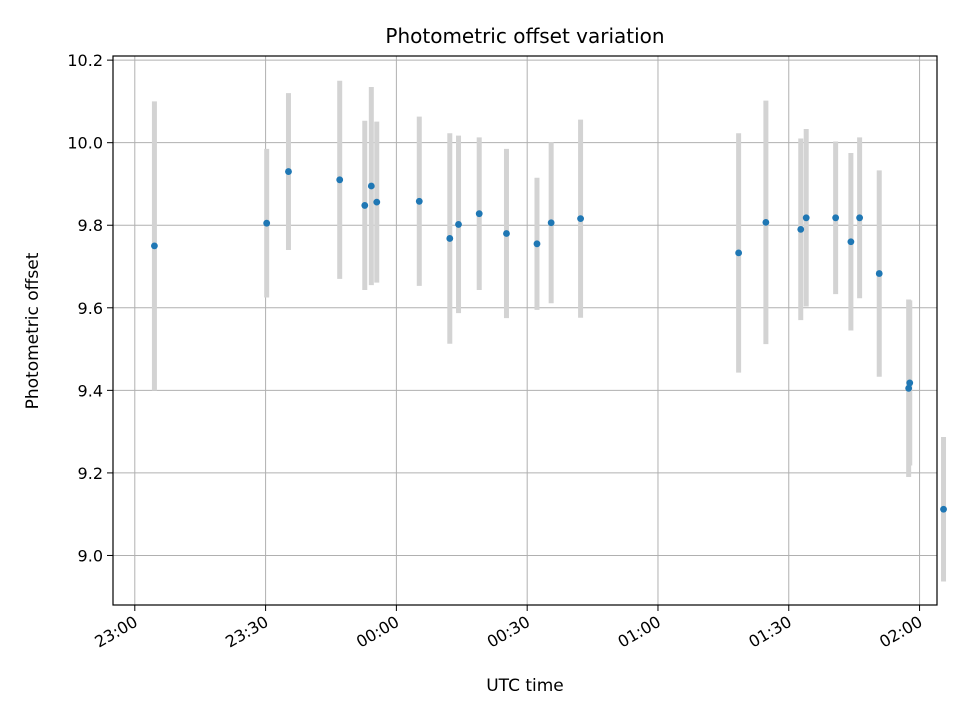 This screenshot has height=720, width=960. I want to click on y-tick-label: 9.6, so click(90, 308).